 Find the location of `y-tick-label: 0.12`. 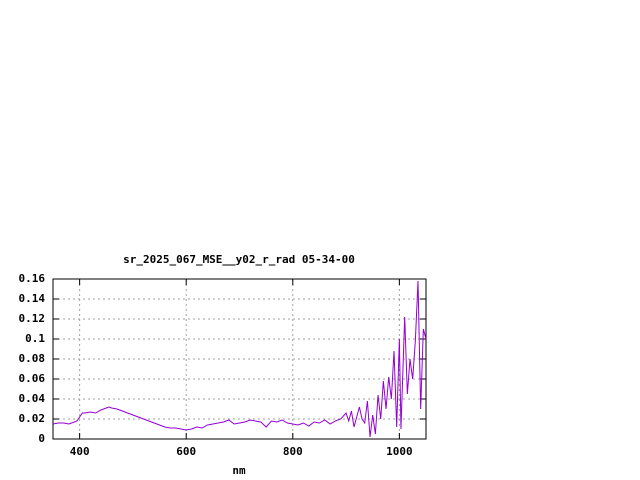

y-tick-label: 0.12 is located at coordinates (32, 318).